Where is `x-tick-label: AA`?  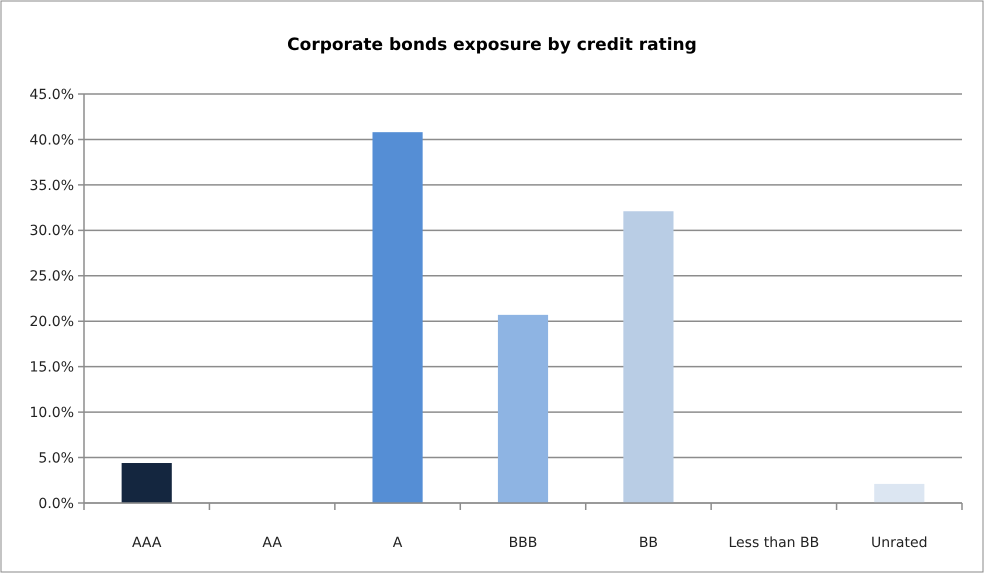 x-tick-label: AA is located at coordinates (272, 543).